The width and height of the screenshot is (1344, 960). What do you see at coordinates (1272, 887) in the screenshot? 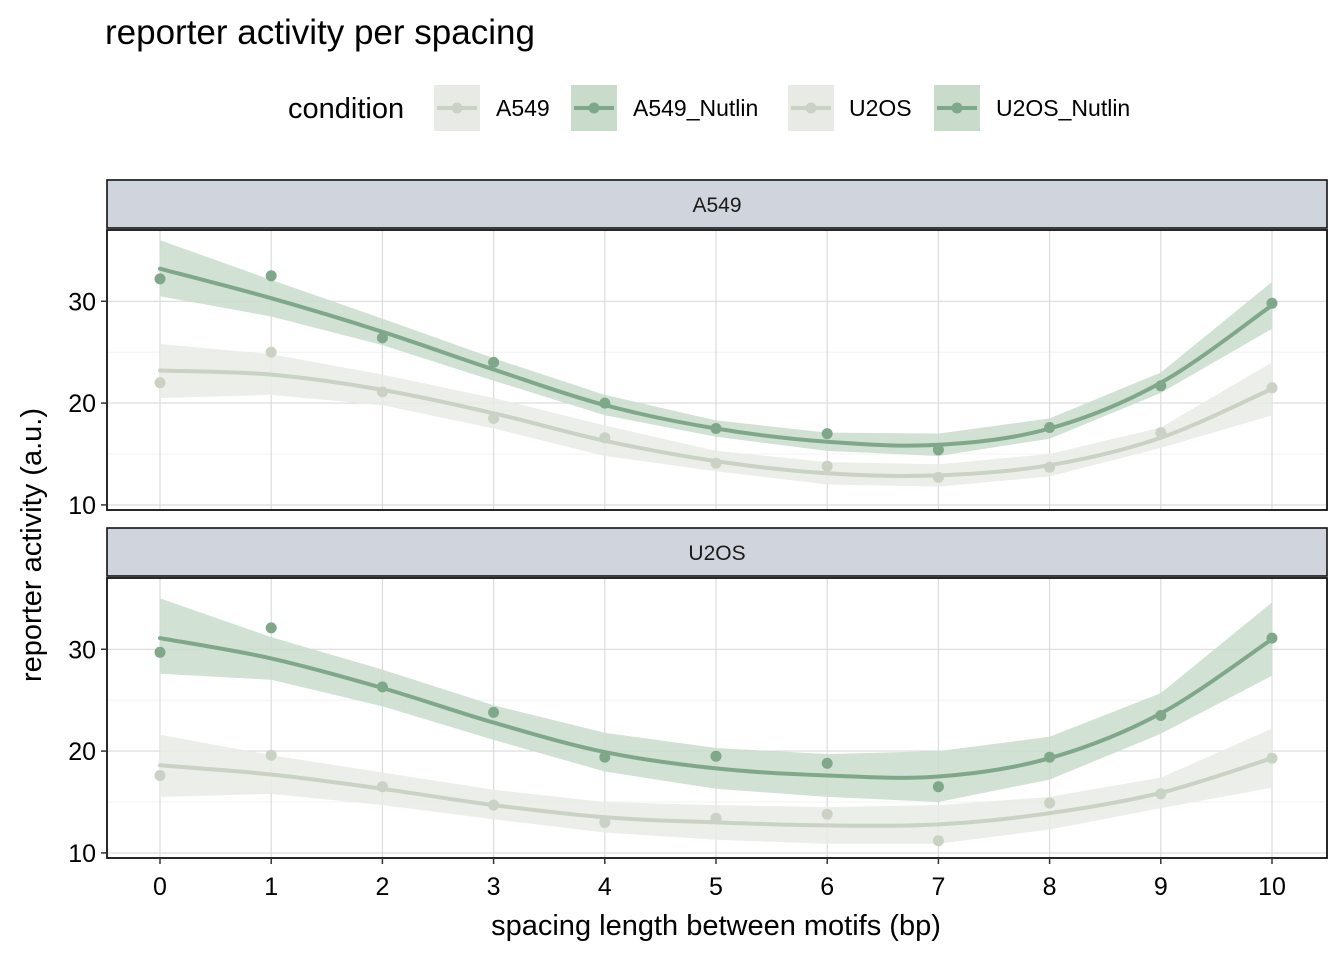
I see `x-tick-label: 10` at bounding box center [1272, 887].